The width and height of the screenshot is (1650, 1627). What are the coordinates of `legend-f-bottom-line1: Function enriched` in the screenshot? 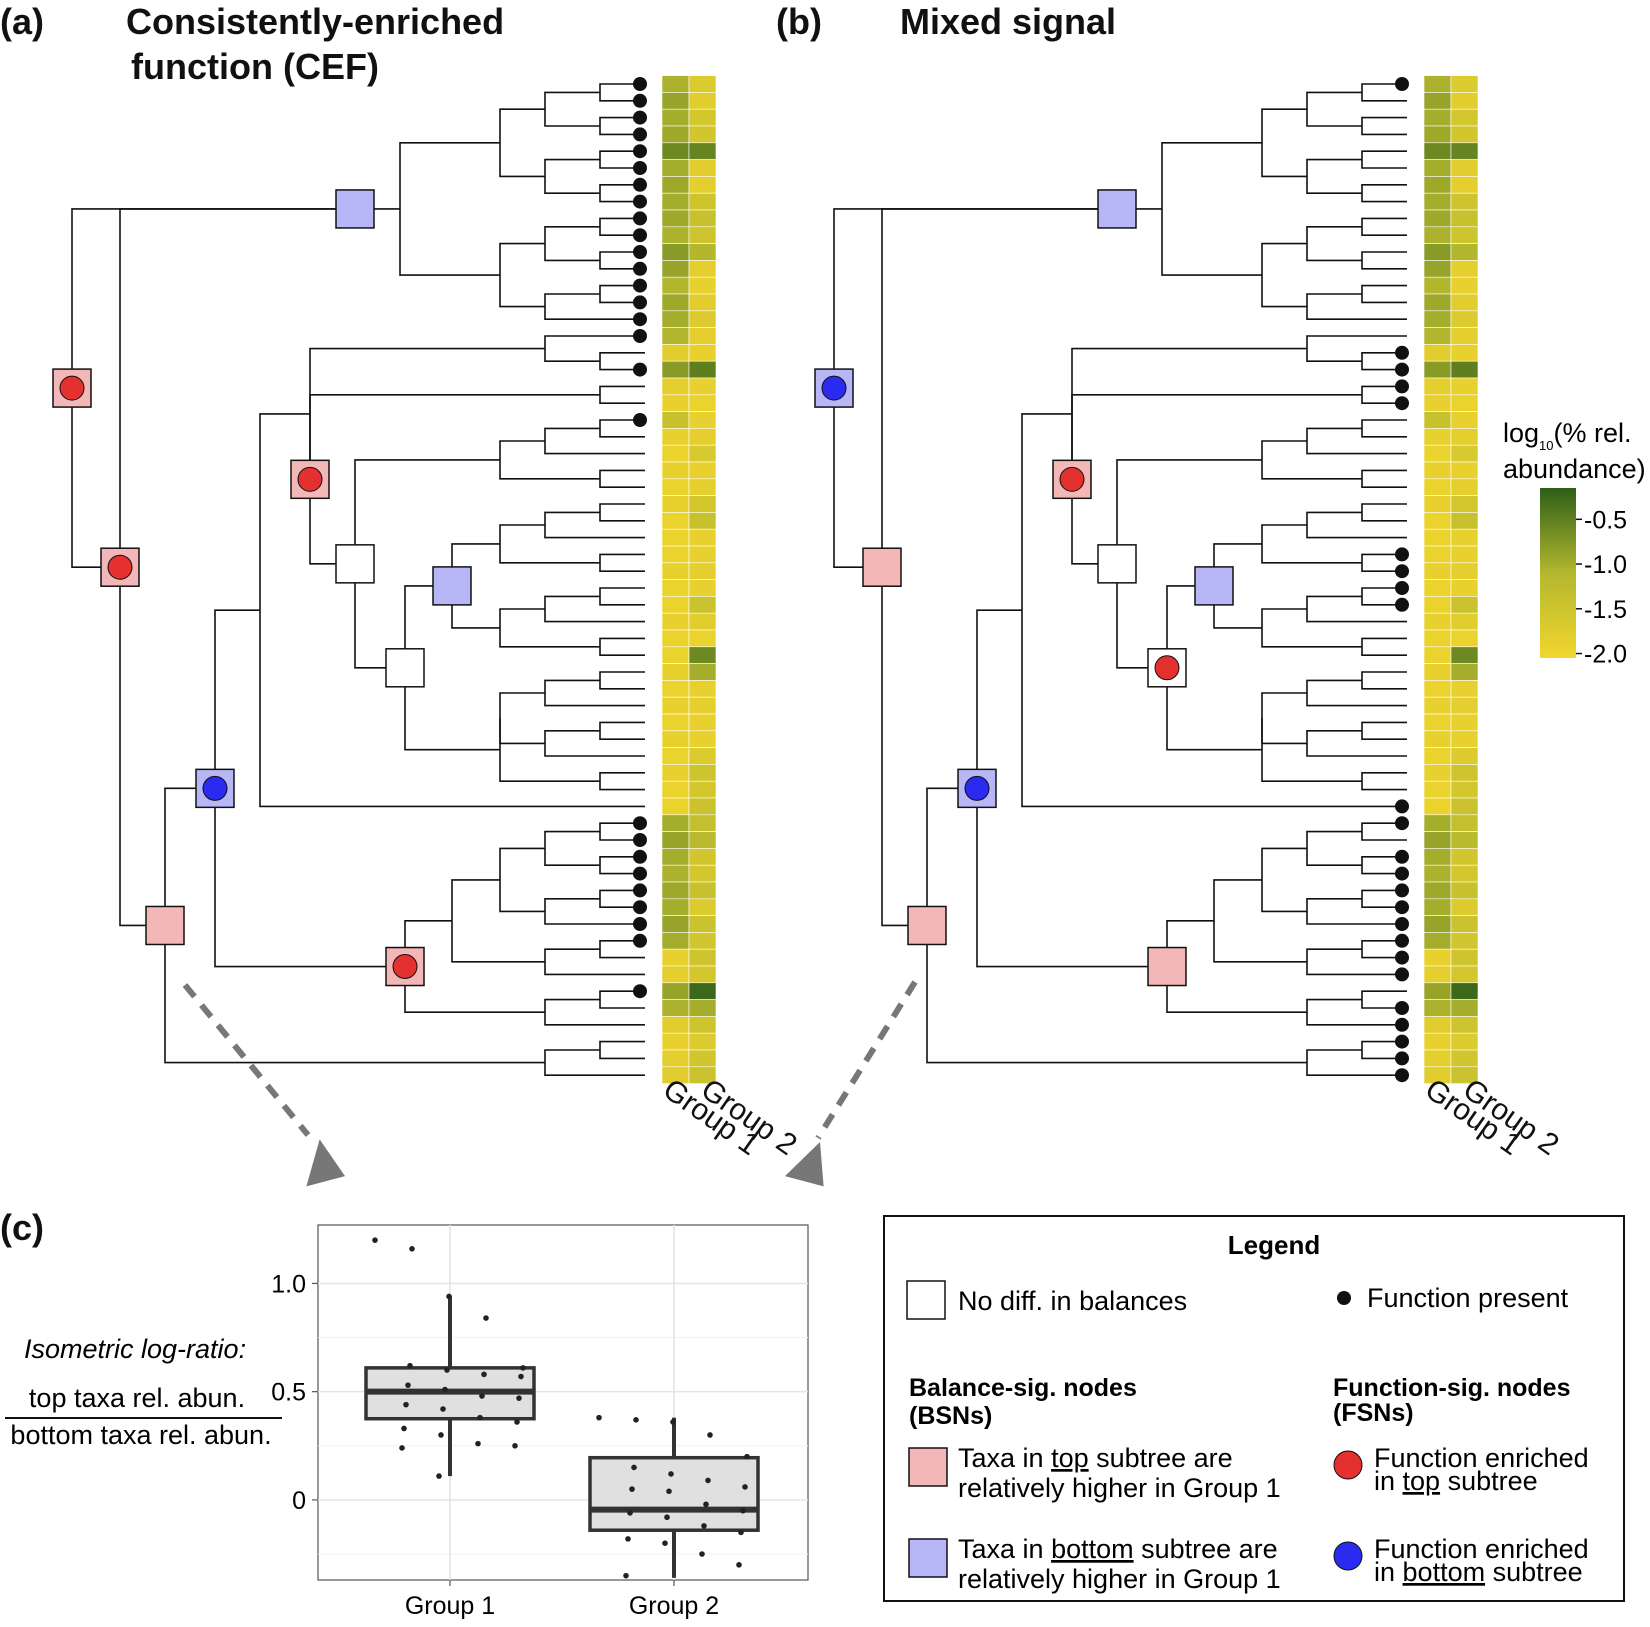 It's located at (1481, 1549).